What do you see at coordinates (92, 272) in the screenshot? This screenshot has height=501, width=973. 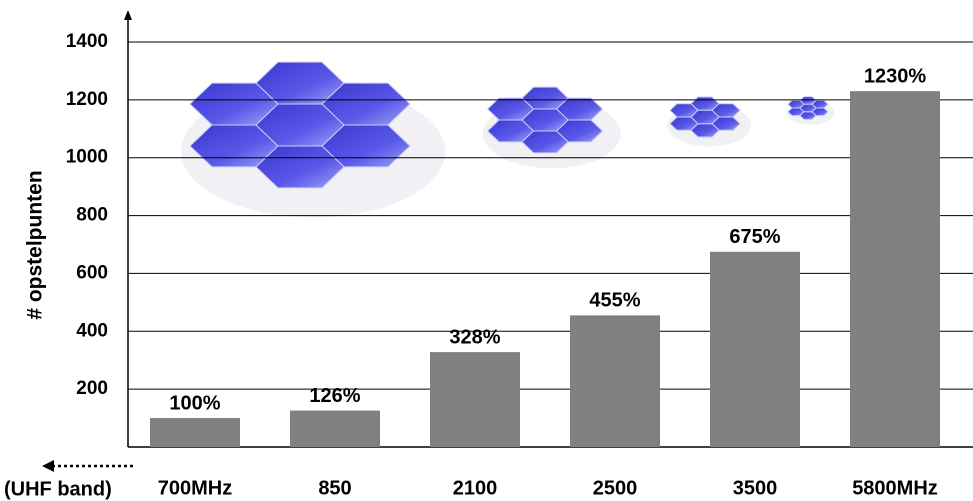 I see `y-tick-label: 600` at bounding box center [92, 272].